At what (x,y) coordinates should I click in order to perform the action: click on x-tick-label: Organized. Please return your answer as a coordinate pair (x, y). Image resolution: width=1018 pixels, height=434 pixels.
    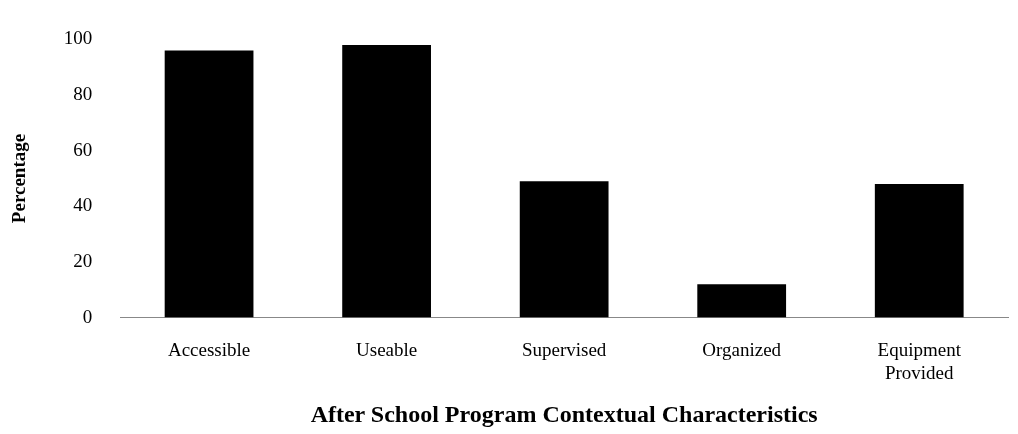
    Looking at the image, I should click on (742, 349).